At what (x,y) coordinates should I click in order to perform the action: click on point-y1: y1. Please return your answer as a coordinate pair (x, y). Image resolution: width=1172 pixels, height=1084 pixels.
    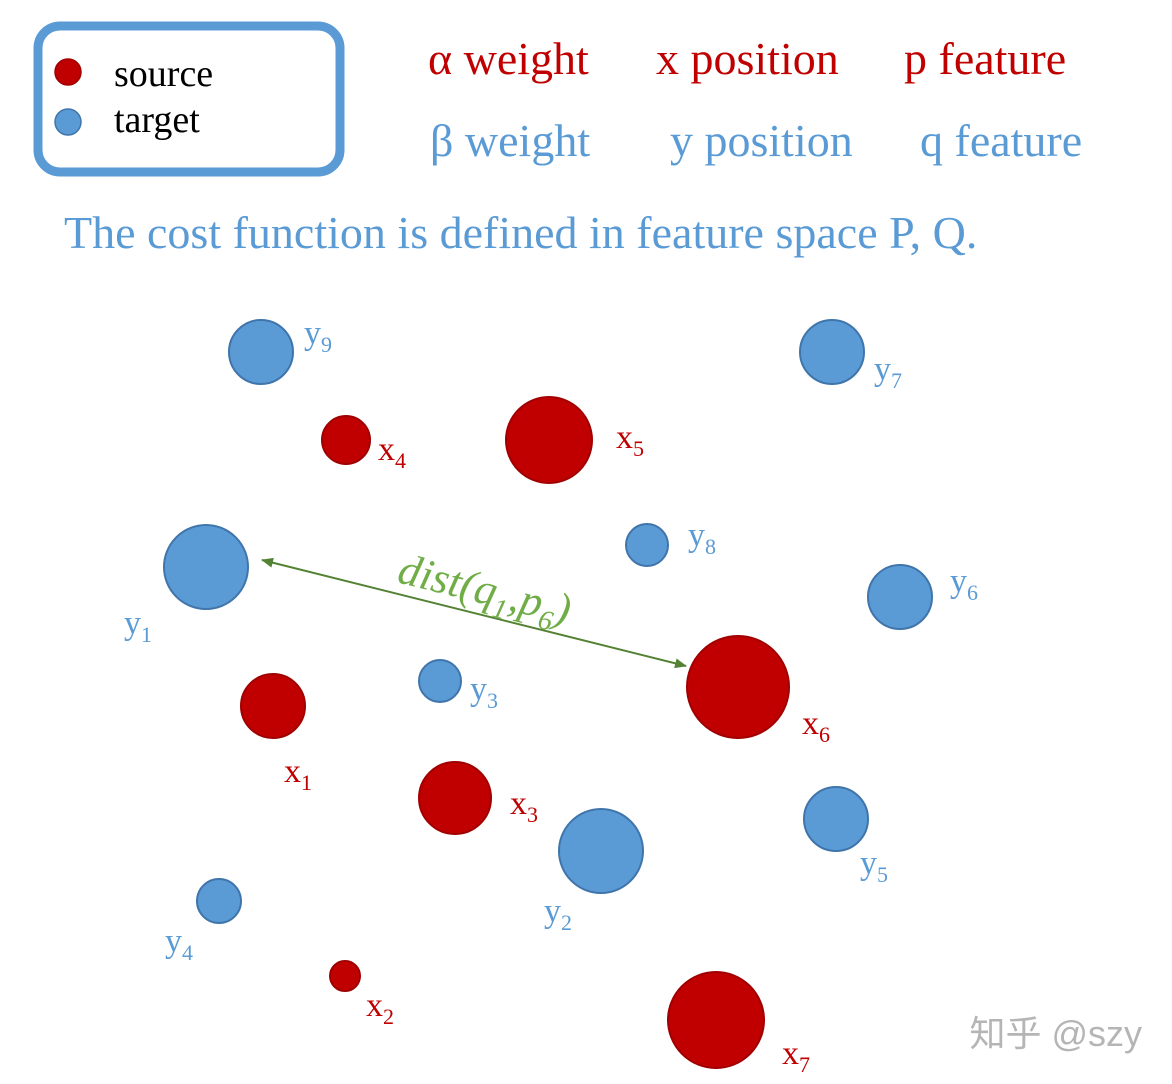
    Looking at the image, I should click on (186, 585).